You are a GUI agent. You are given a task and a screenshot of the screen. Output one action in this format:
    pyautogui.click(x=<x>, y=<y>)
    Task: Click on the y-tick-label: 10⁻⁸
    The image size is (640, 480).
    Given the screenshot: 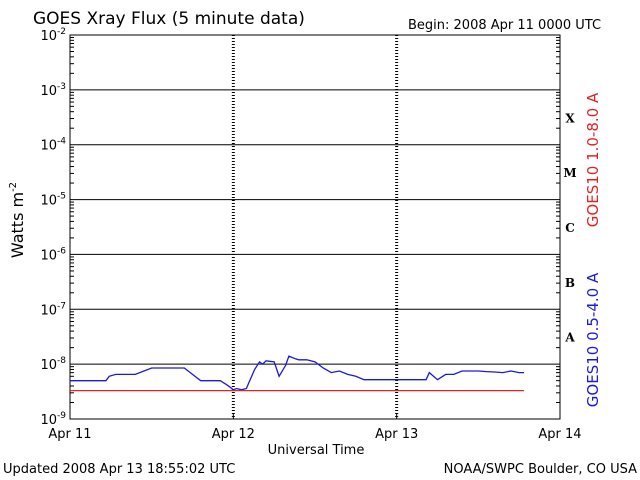 What is the action you would take?
    pyautogui.click(x=53, y=364)
    